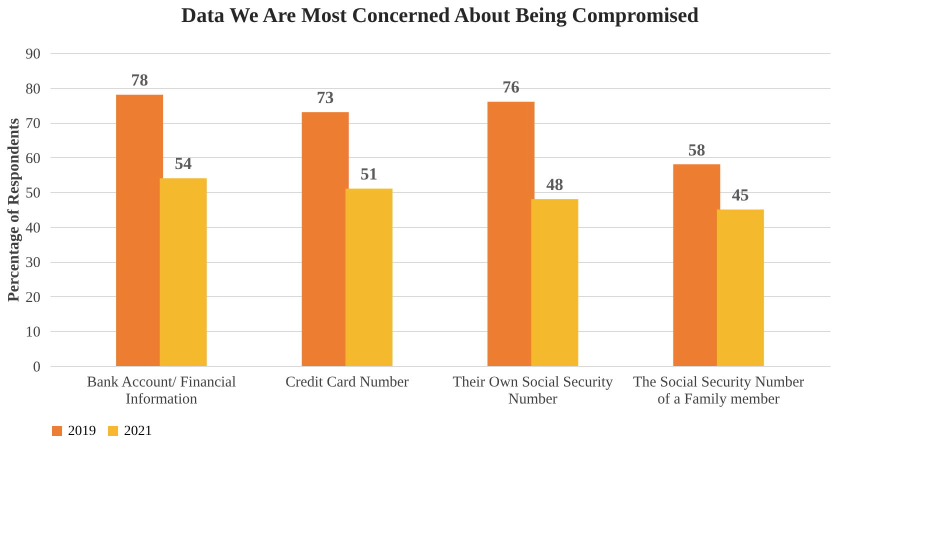 The width and height of the screenshot is (945, 535). I want to click on y-tick-label: 70, so click(33, 124).